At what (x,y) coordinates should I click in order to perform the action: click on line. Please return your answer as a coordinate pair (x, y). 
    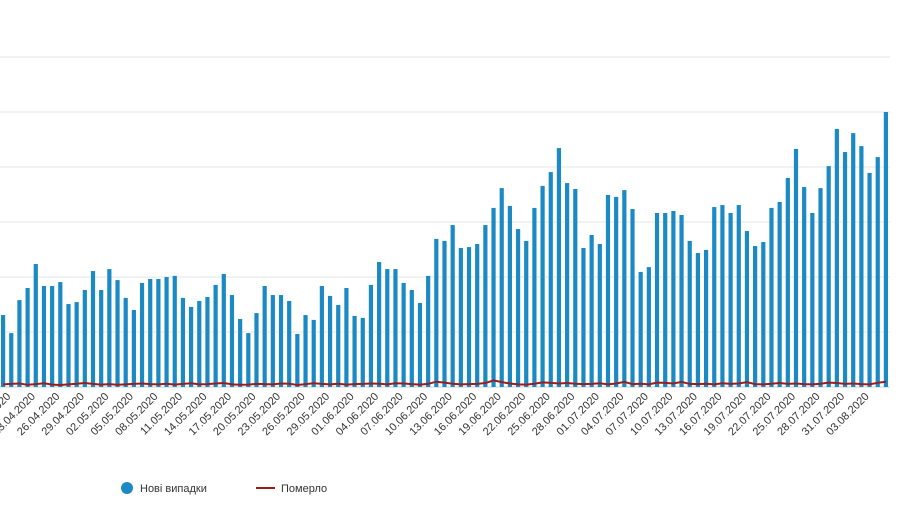
    Looking at the image, I should click on (445, 383).